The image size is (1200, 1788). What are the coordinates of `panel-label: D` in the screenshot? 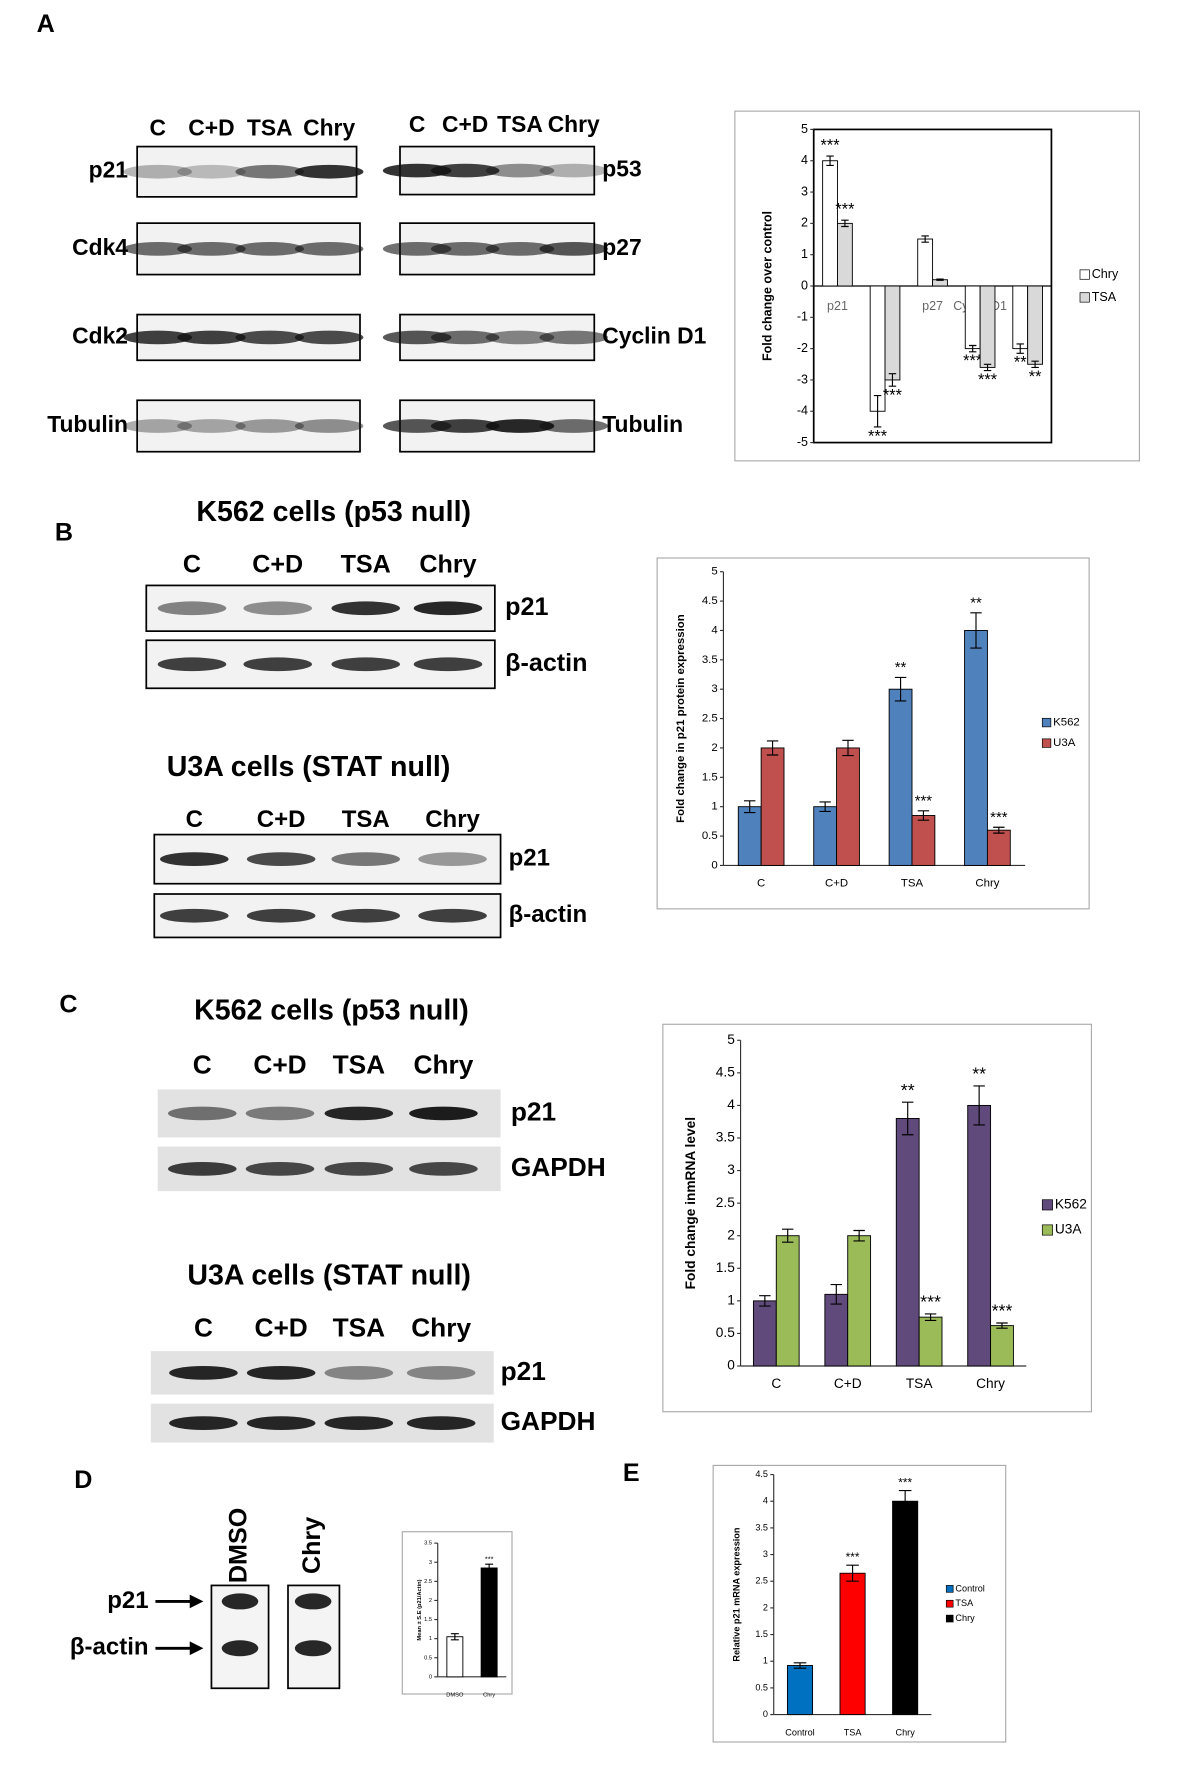 It's located at (83, 1480).